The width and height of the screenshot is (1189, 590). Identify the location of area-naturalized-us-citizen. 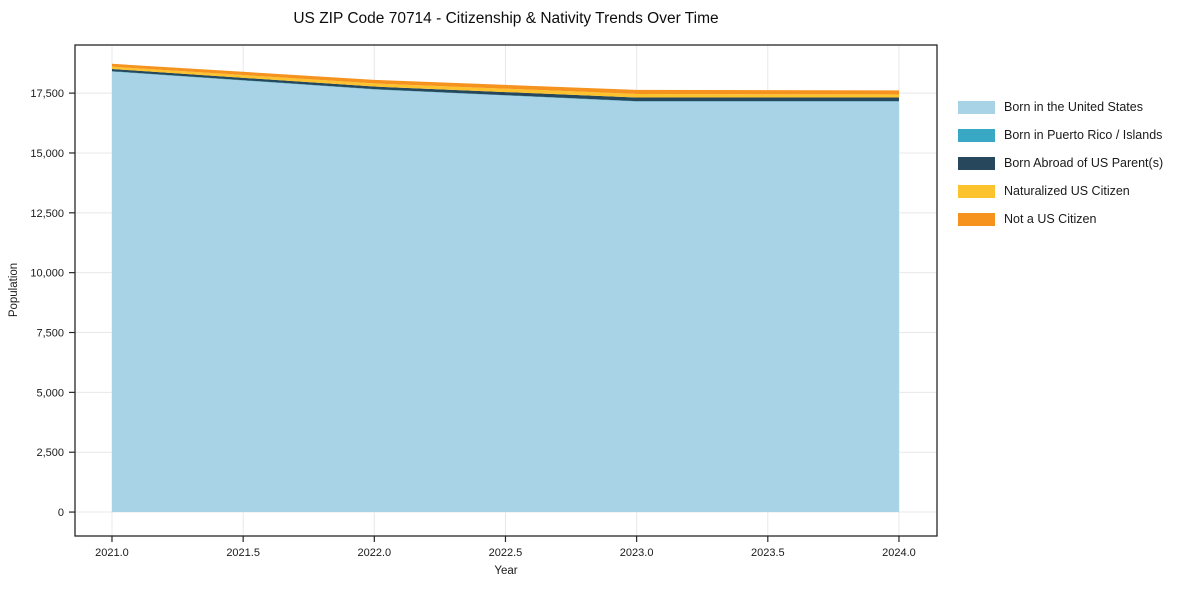
(505, 82).